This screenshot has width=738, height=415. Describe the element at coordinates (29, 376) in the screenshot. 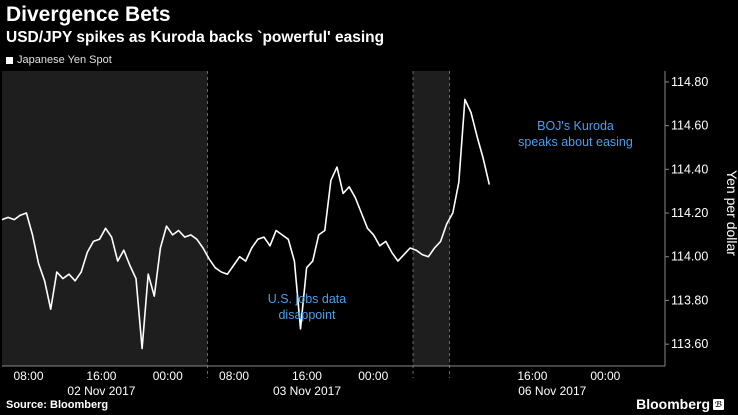

I see `x-tick-label-0: 08:00` at that location.